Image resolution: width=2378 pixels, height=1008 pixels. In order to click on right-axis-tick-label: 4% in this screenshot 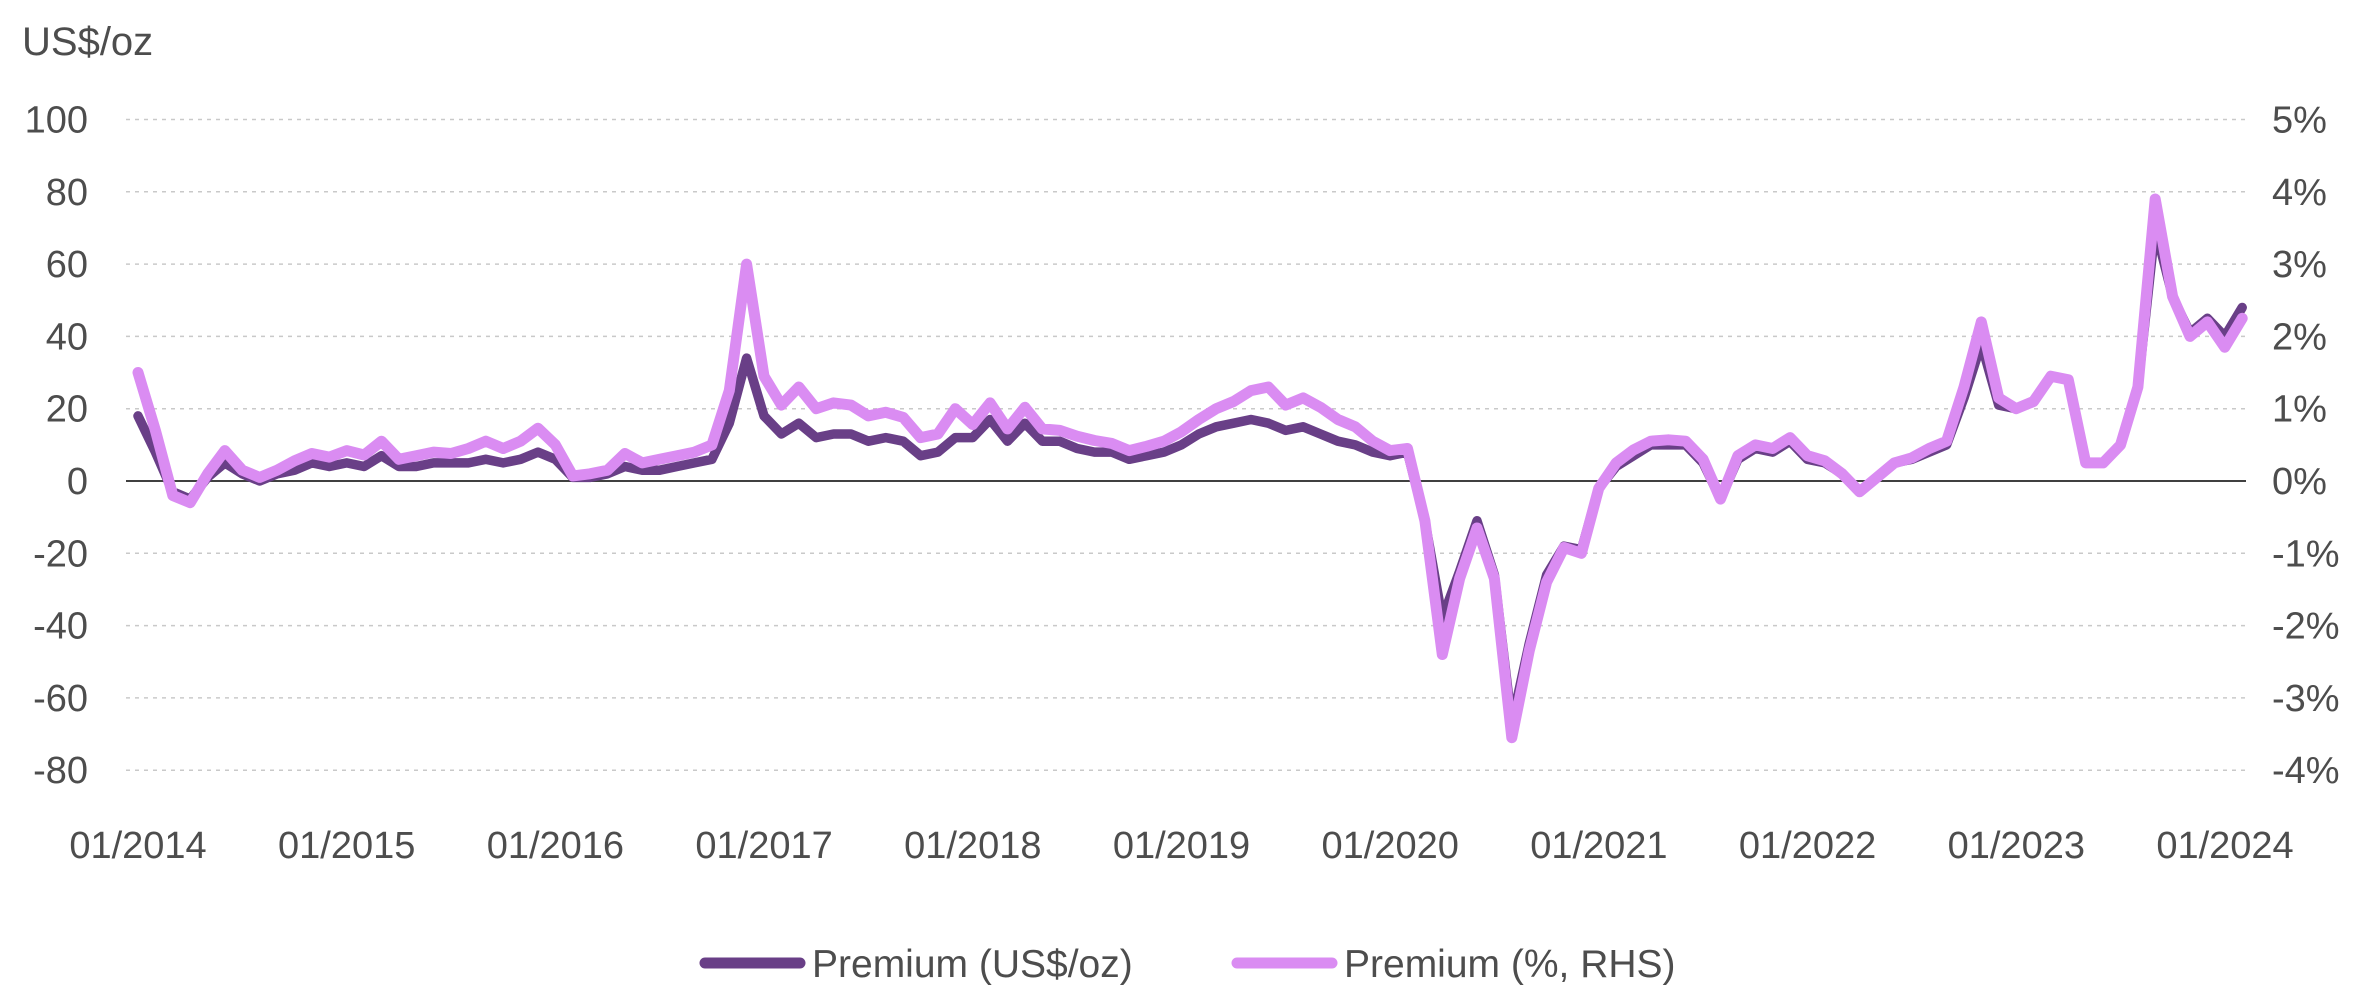, I will do `click(2299, 193)`.